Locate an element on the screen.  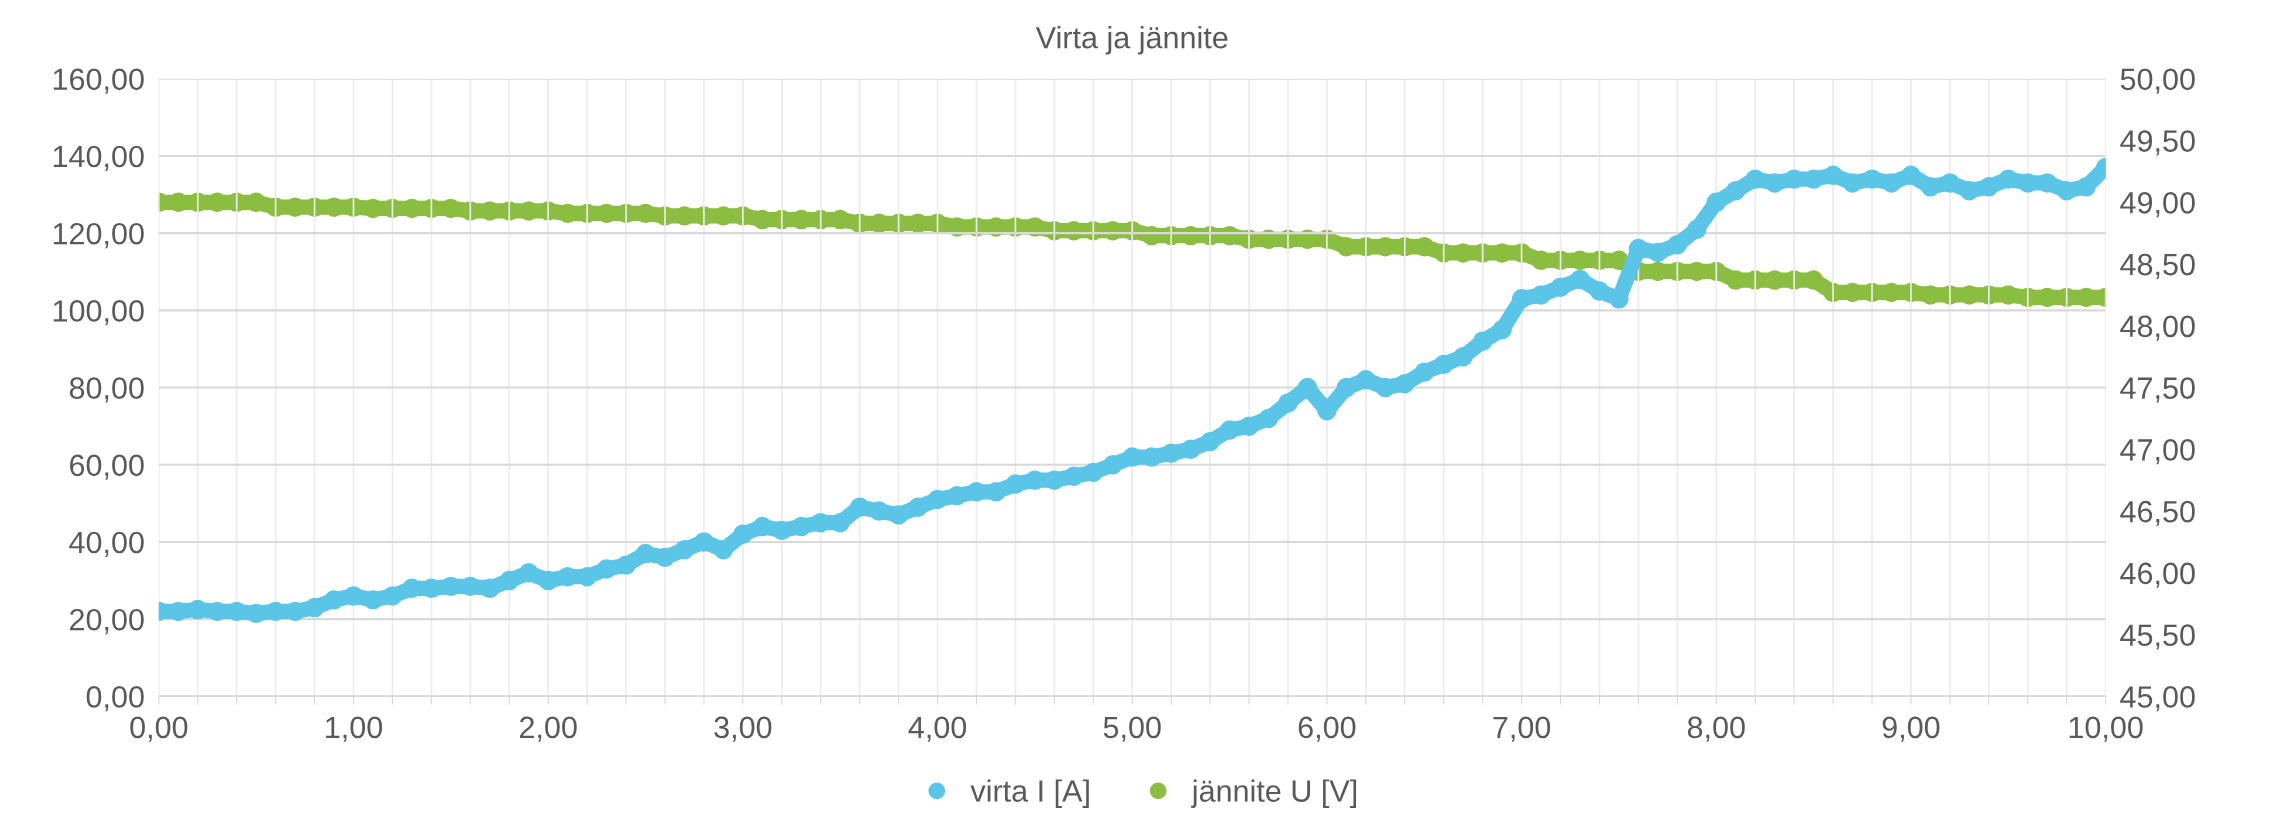
legend-label: jännite U [V] is located at coordinates (1274, 793).